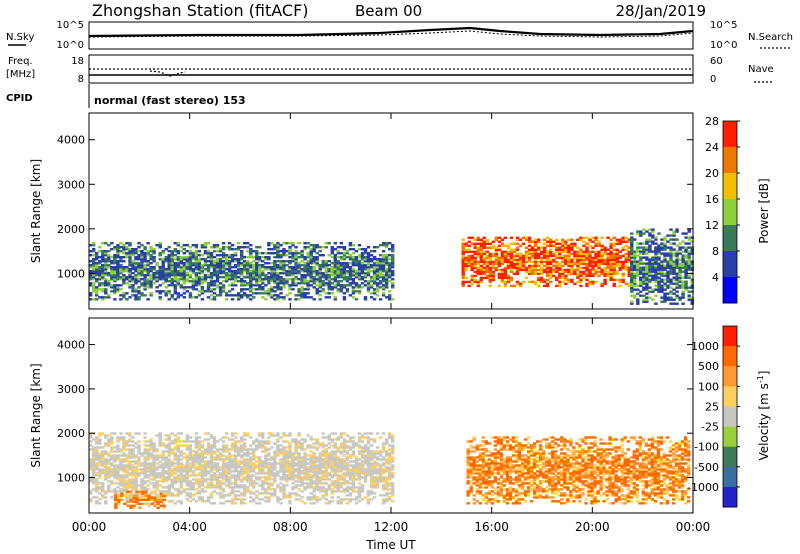  I want to click on beam-label: Beam 00, so click(388, 11).